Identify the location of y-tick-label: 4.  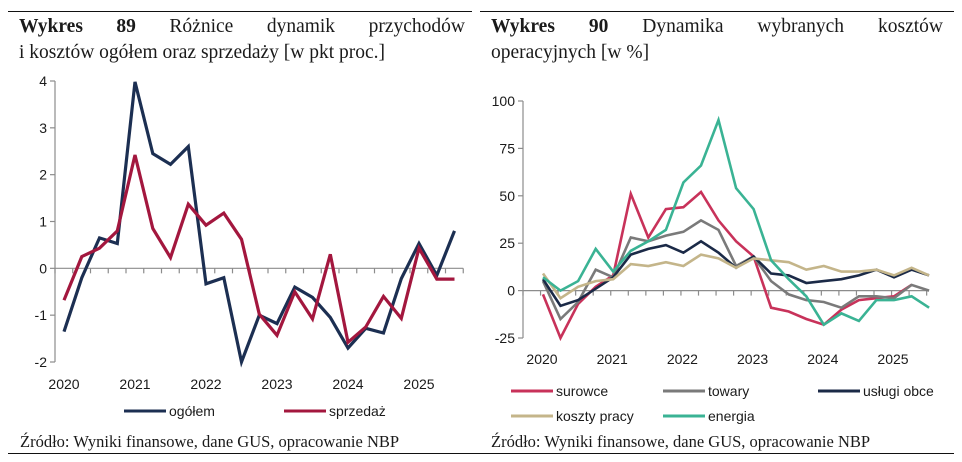
(43, 81).